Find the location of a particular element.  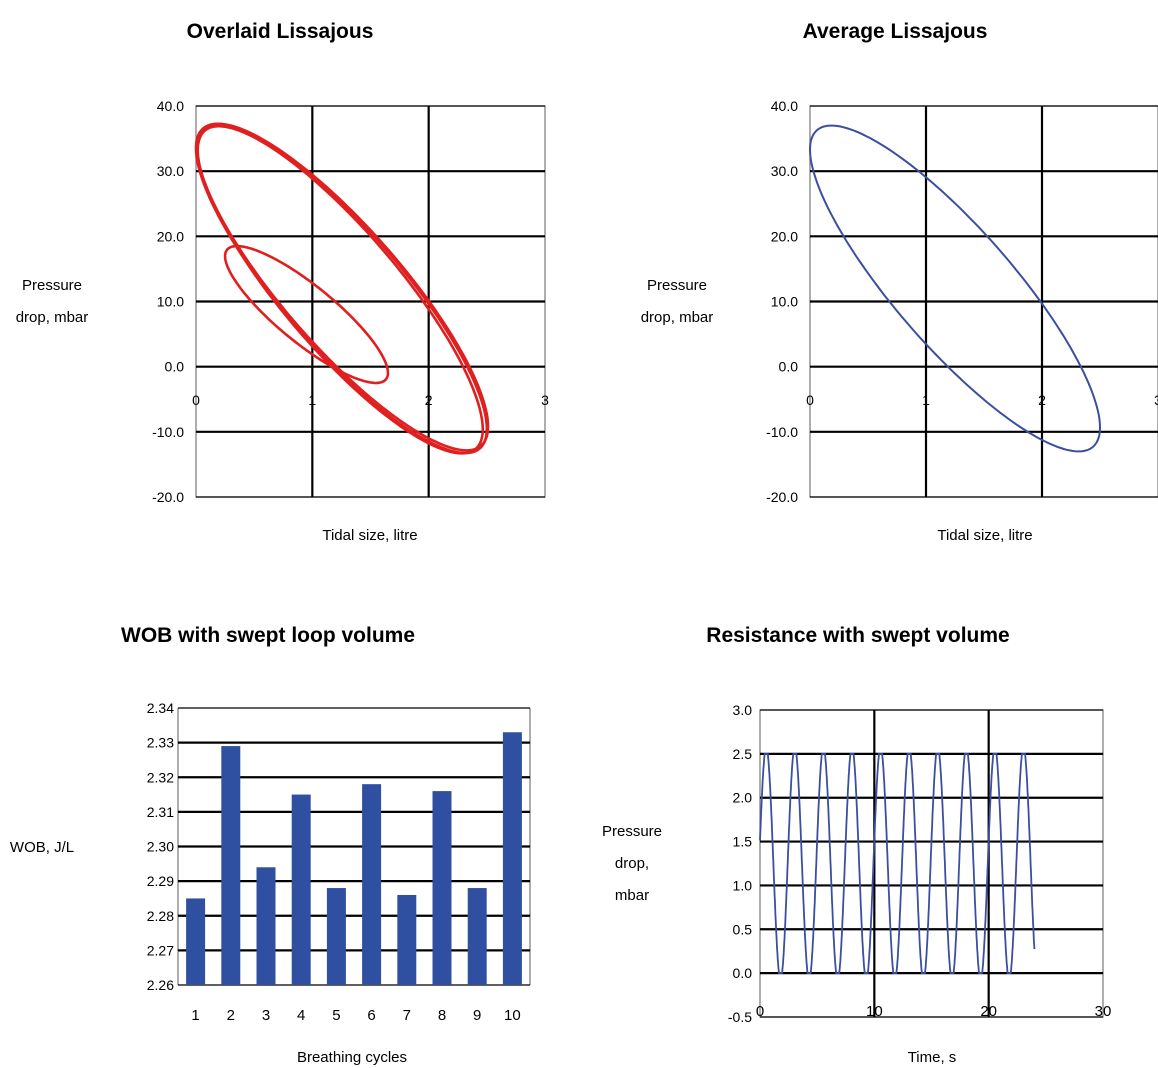

y-tick-label: 2.28 is located at coordinates (160, 916).